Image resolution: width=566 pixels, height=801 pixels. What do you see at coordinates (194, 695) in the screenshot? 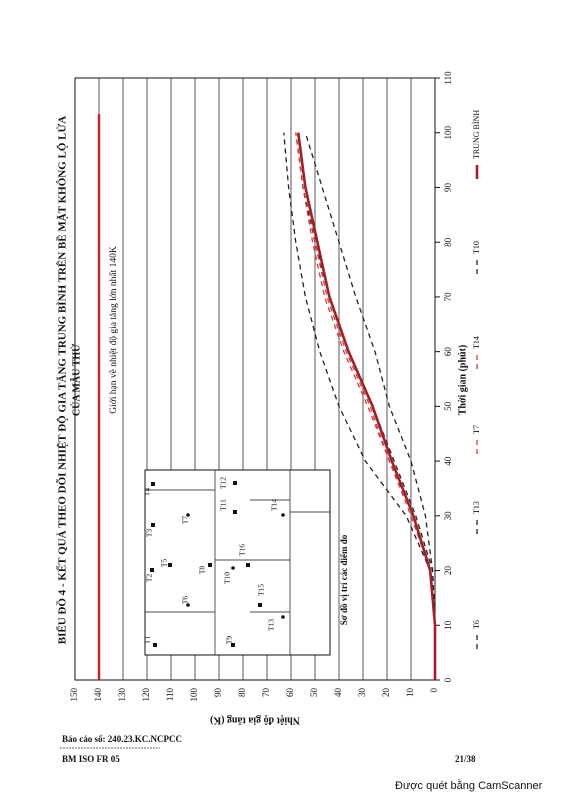
I see `y-tick-label: 100` at bounding box center [194, 695].